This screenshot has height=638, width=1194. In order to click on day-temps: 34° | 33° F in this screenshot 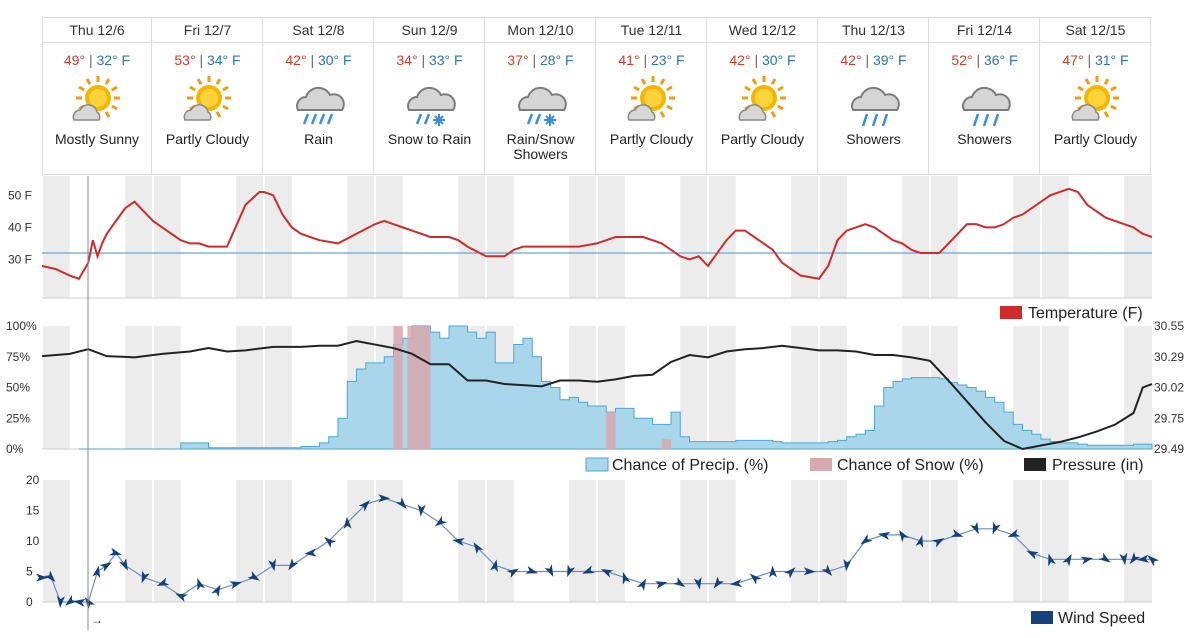, I will do `click(429, 60)`.